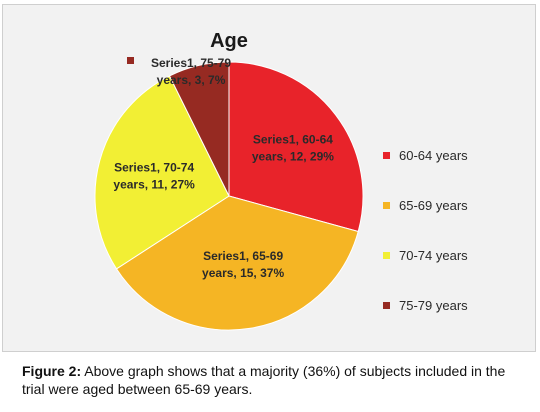 The width and height of the screenshot is (540, 412). I want to click on data-label-marker-75-79-years, so click(130, 60).